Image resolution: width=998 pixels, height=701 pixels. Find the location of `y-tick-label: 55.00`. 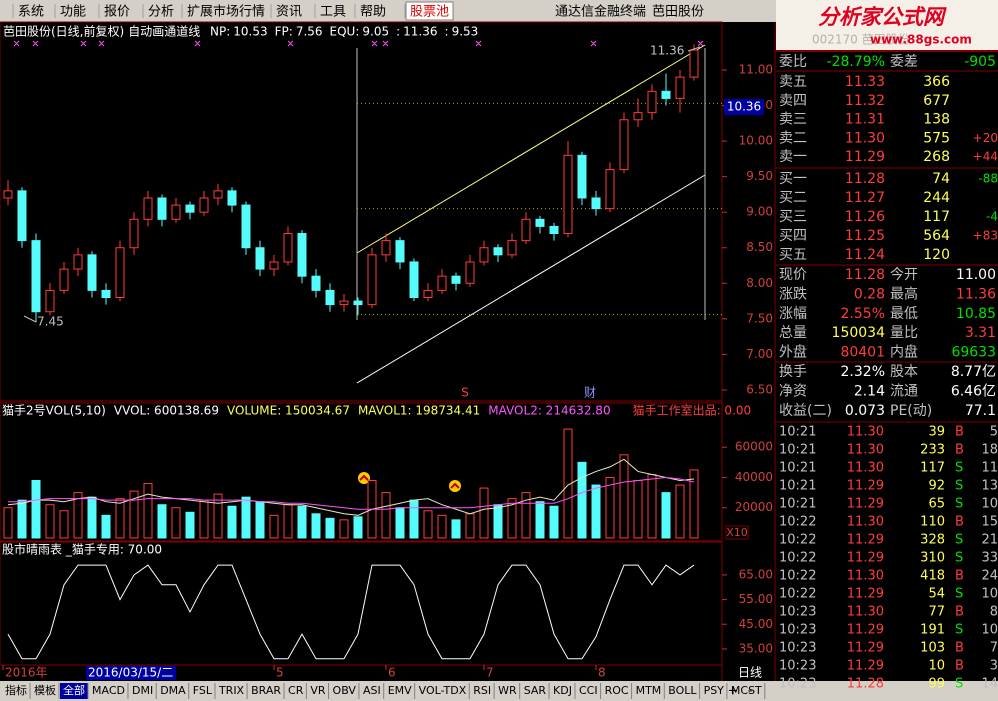

y-tick-label: 55.00 is located at coordinates (756, 599).